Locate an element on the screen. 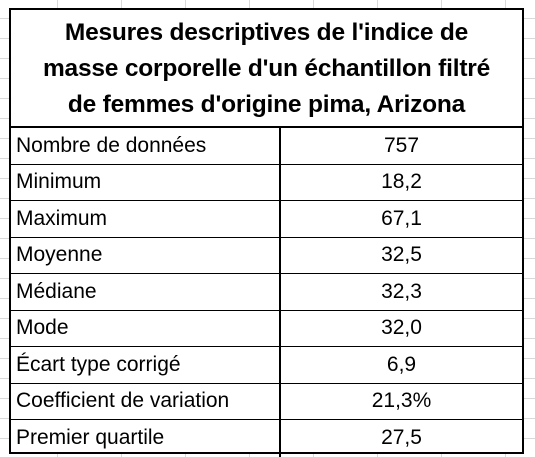 This screenshot has width=535, height=457. title-line-2: masse corporelle d'un échantillon filtré is located at coordinates (266, 68).